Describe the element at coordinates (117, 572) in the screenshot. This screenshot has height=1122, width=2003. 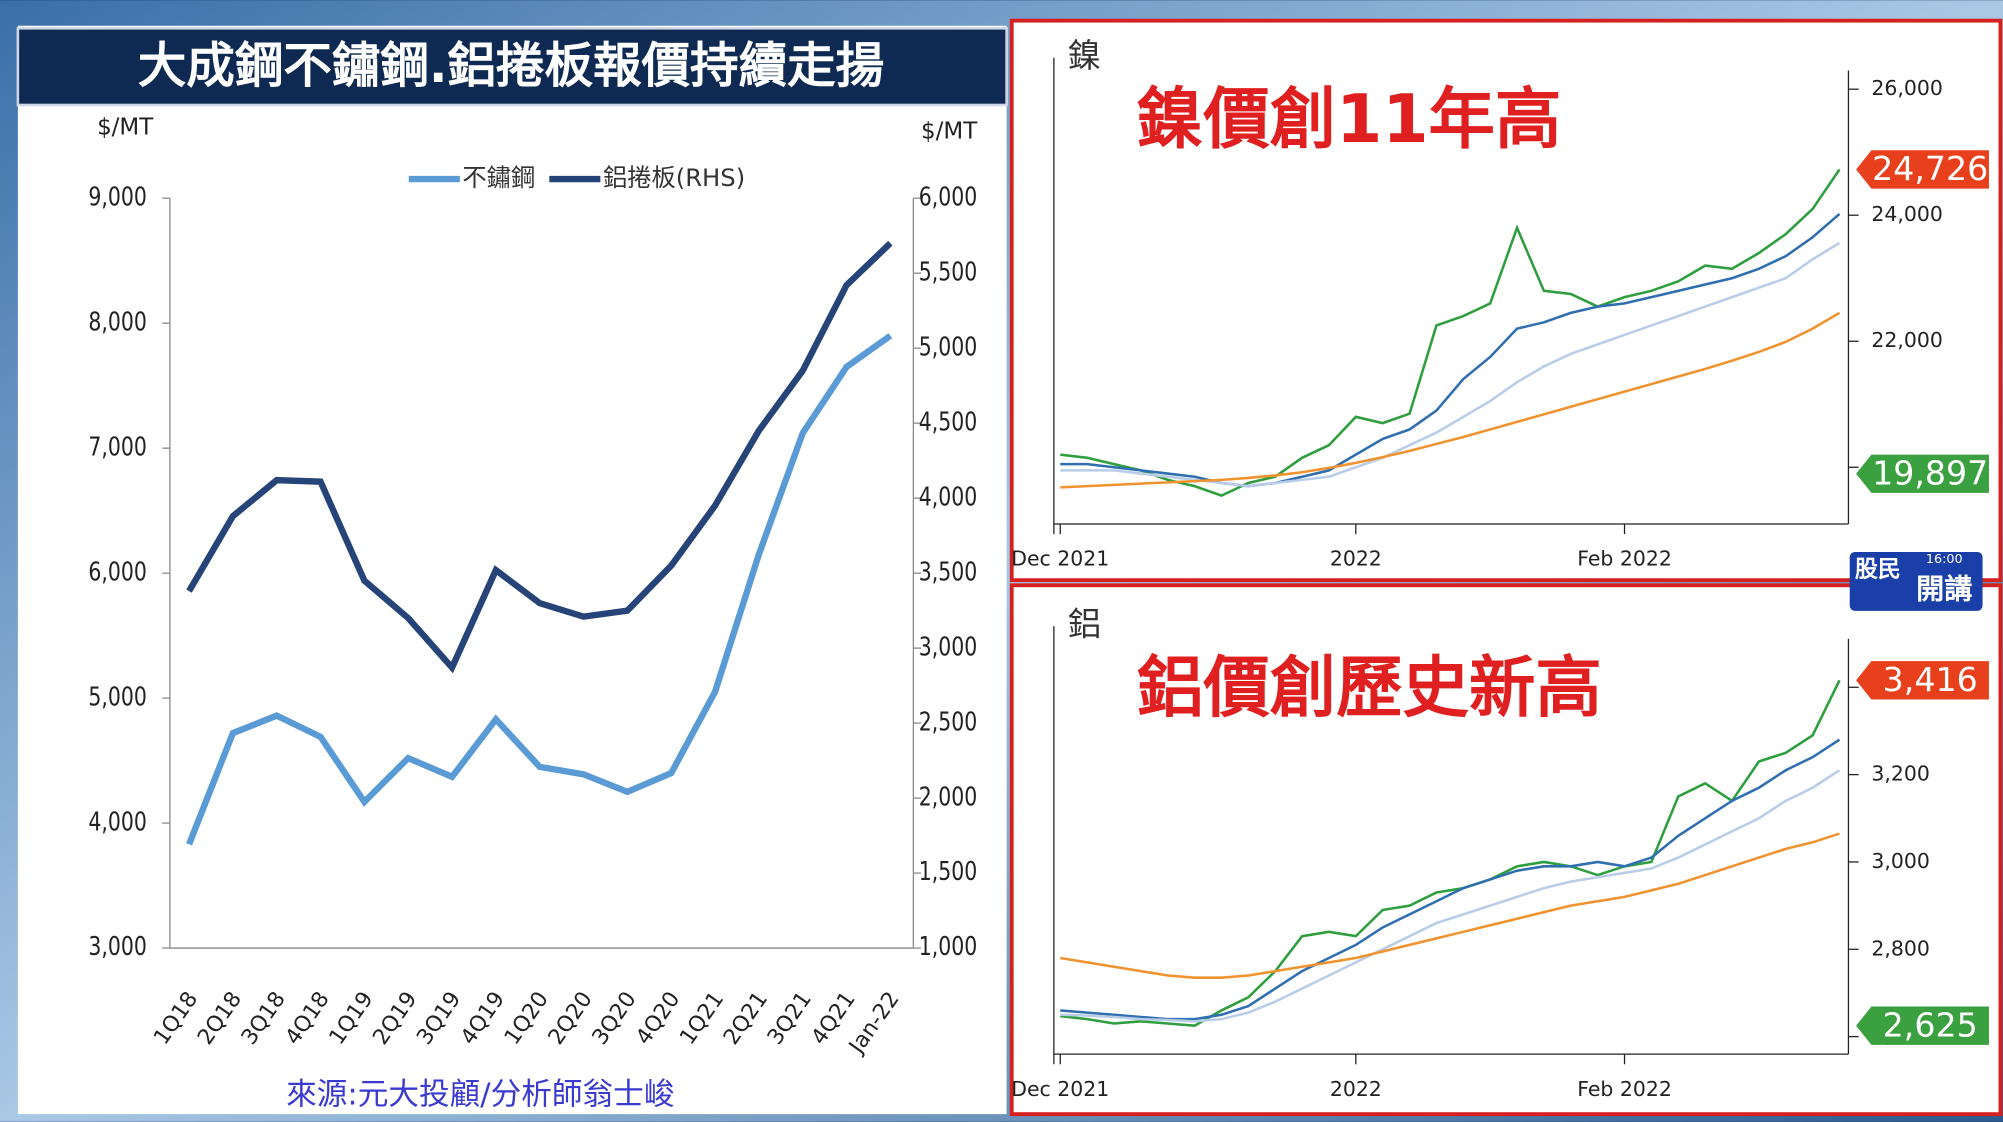
I see `y-tick-label: 6,000` at that location.